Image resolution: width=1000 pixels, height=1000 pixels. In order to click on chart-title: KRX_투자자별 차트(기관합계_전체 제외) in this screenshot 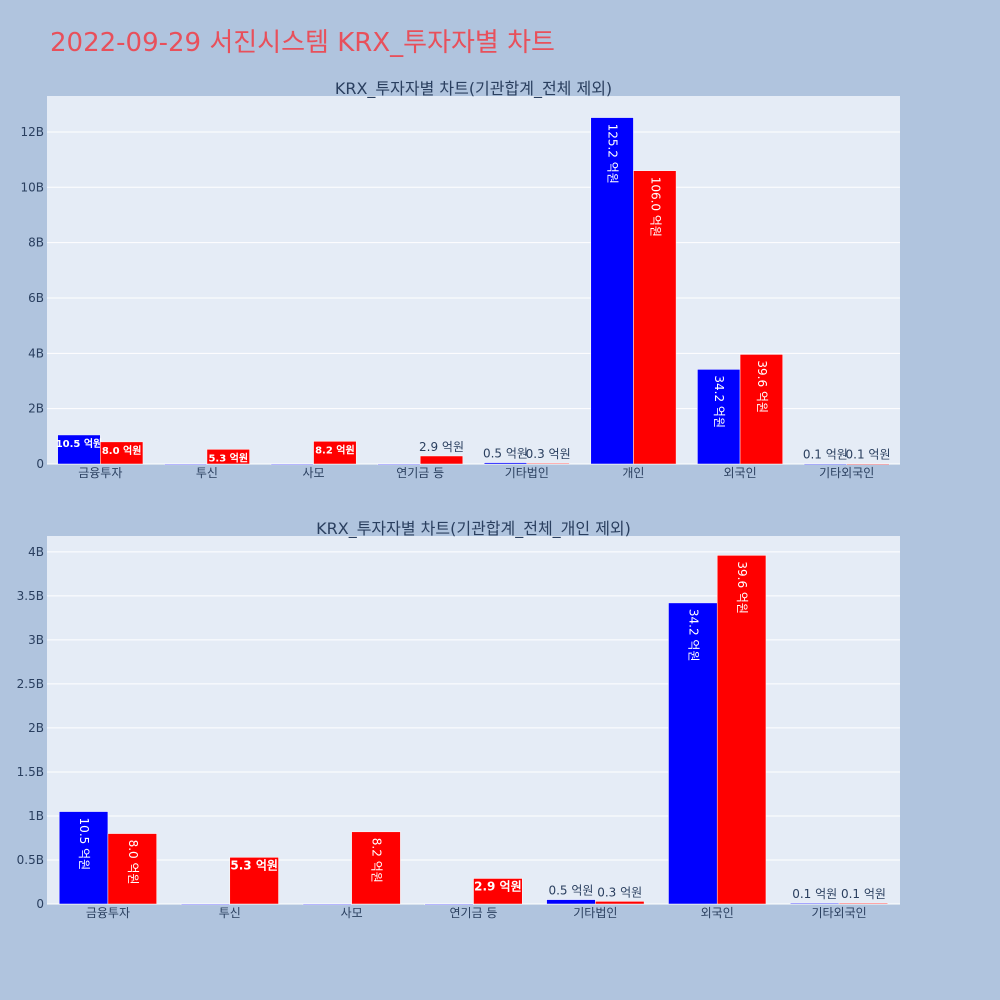, I will do `click(473, 89)`.